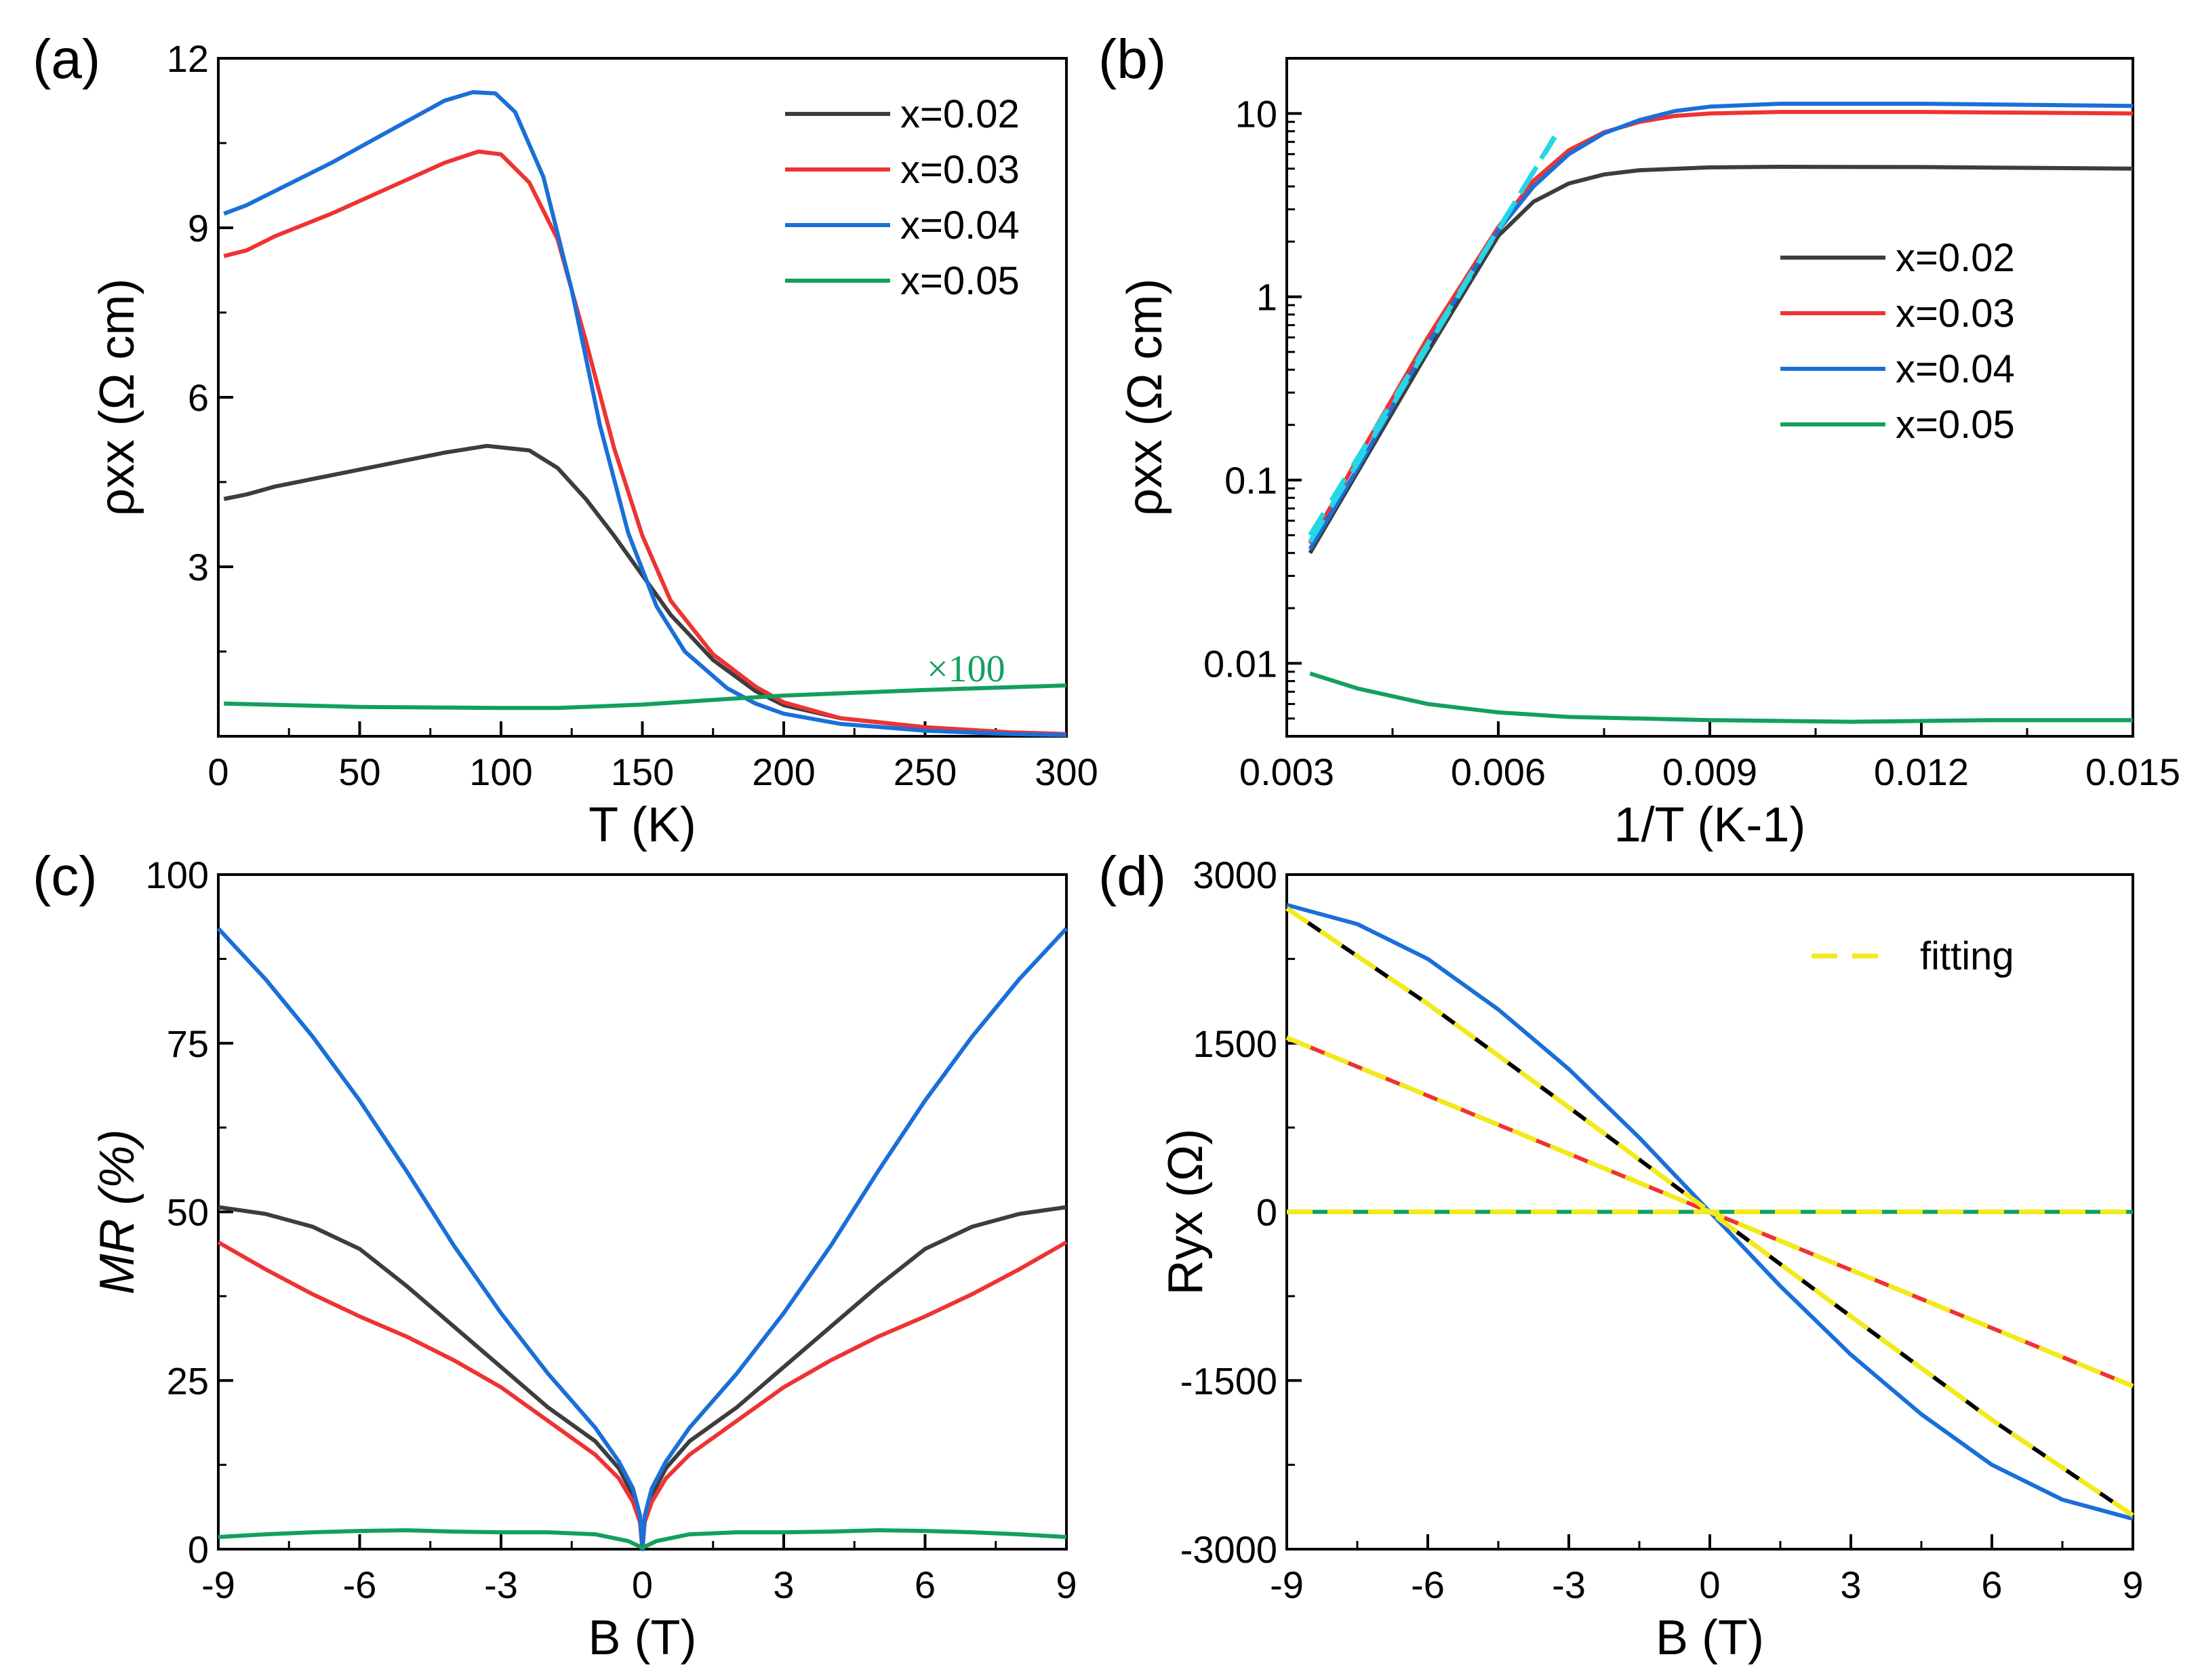  What do you see at coordinates (1132, 59) in the screenshot?
I see `panel-label: (b)` at bounding box center [1132, 59].